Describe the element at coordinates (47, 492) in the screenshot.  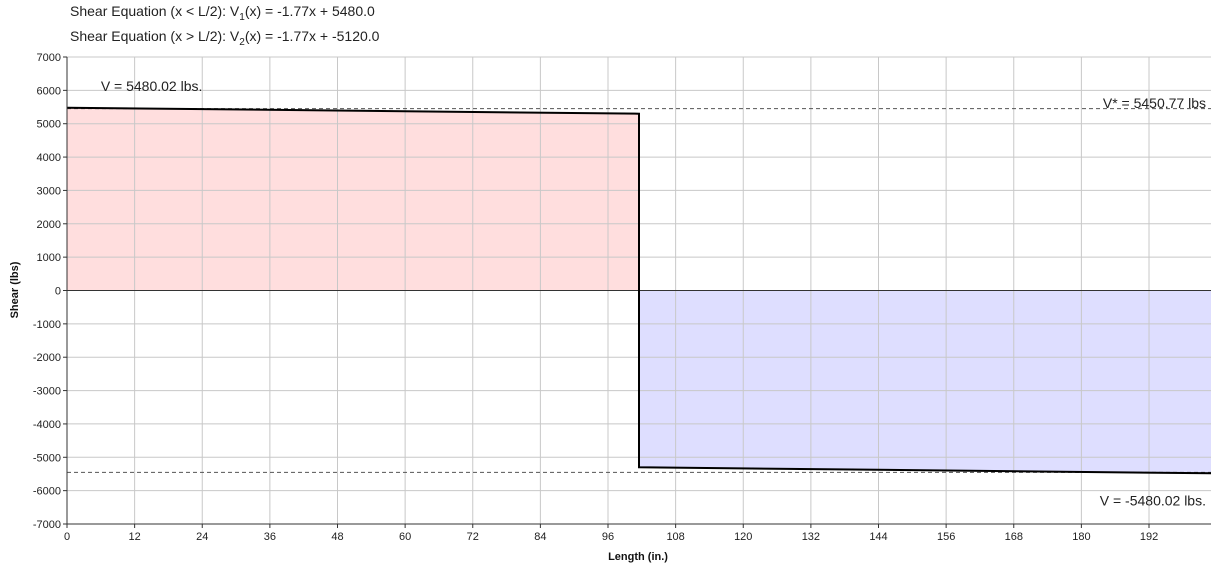
I see `y-tick-label: -6000` at that location.